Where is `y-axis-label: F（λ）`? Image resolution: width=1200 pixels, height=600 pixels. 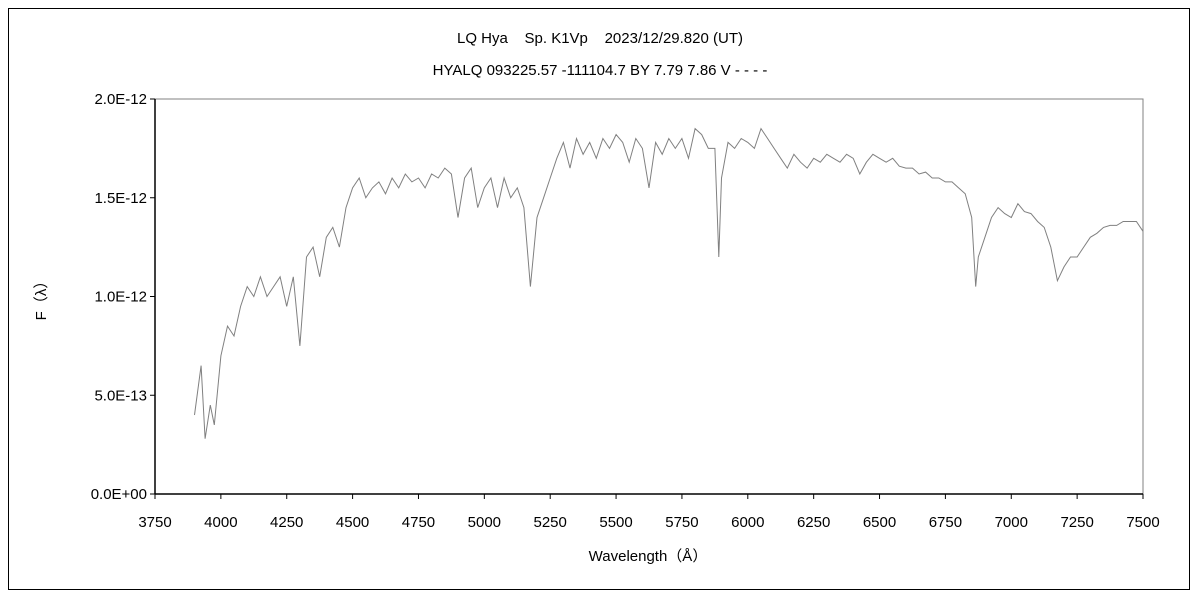 y-axis-label: F（λ） is located at coordinates (41, 297).